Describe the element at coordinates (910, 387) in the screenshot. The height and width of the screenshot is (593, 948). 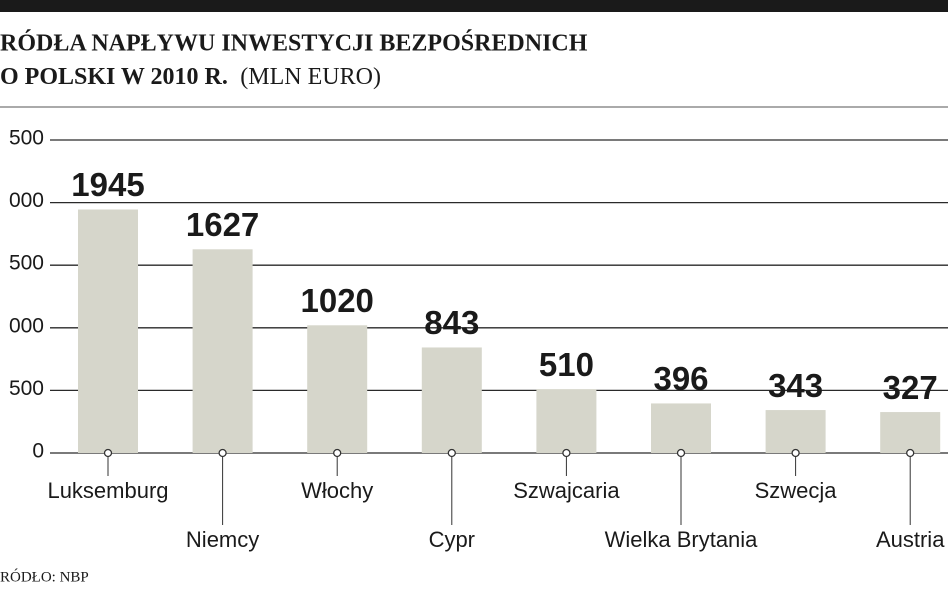
I see `value-label: 327` at that location.